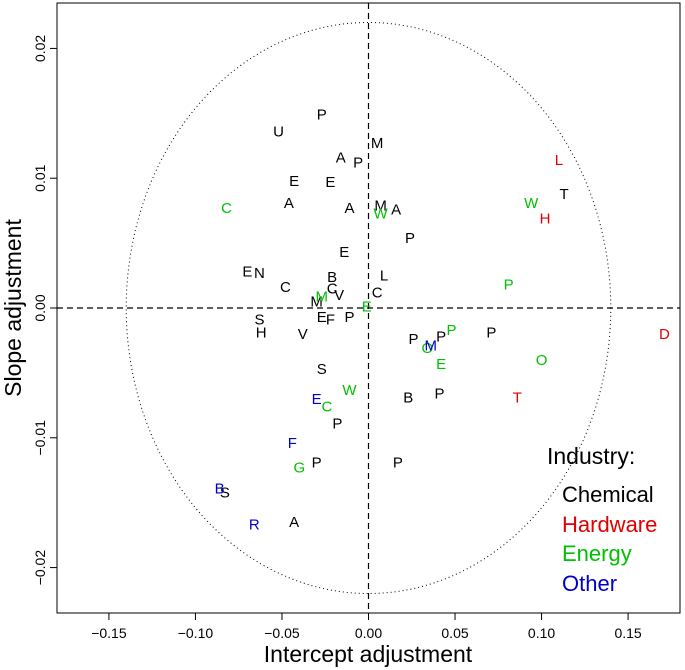  Describe the element at coordinates (517, 398) in the screenshot. I see `point-hardware: T` at that location.